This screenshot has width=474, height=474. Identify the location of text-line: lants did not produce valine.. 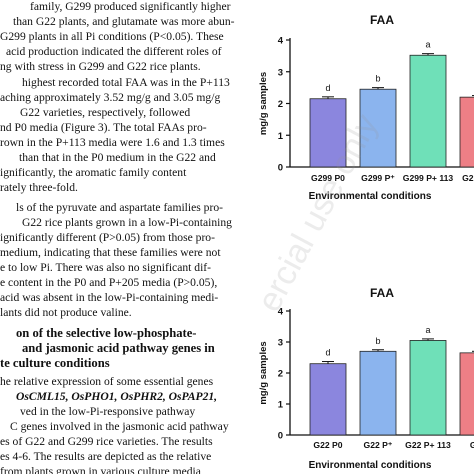
(66, 312).